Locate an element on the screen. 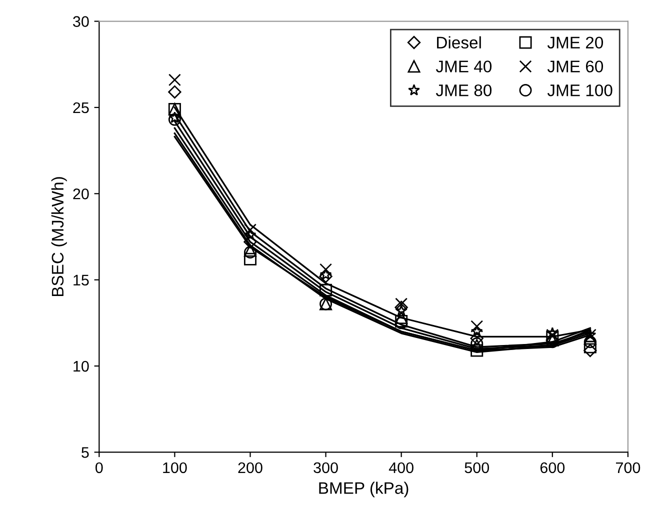  y-tick-label: 10 is located at coordinates (81, 366).